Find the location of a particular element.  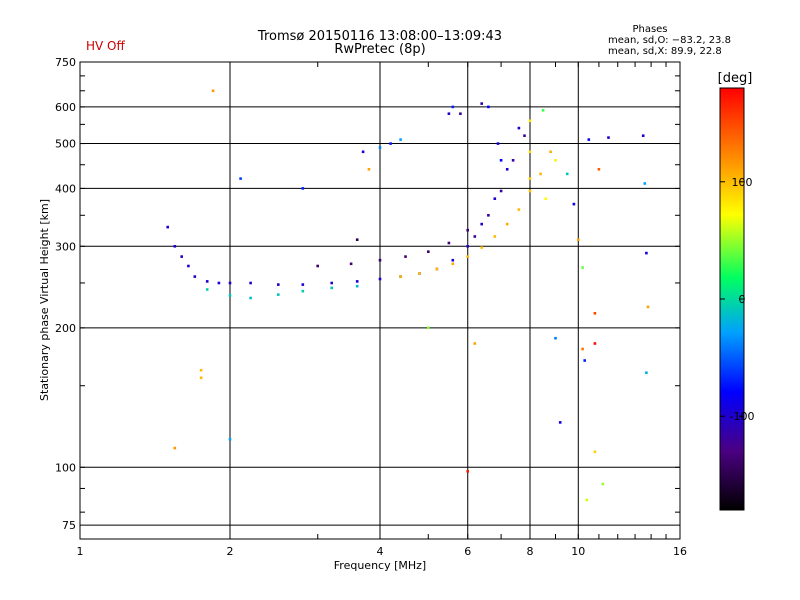

x-tick-label: 4 is located at coordinates (380, 551).